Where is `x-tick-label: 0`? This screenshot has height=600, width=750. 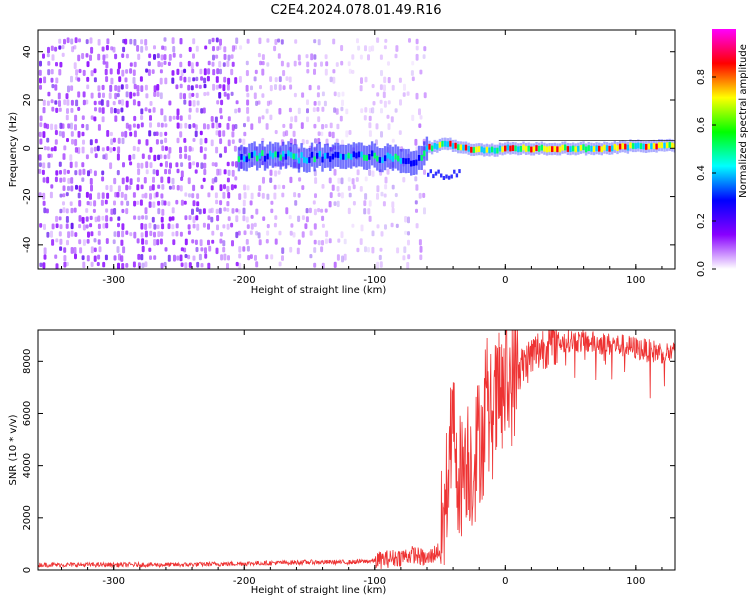 x-tick-label: 0 is located at coordinates (505, 280).